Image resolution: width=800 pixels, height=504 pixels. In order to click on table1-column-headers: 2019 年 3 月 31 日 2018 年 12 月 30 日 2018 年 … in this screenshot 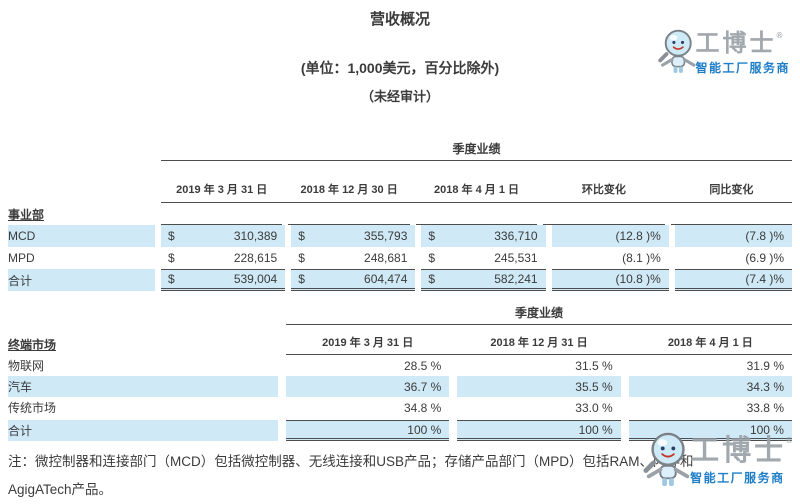, I will do `click(400, 182)`.